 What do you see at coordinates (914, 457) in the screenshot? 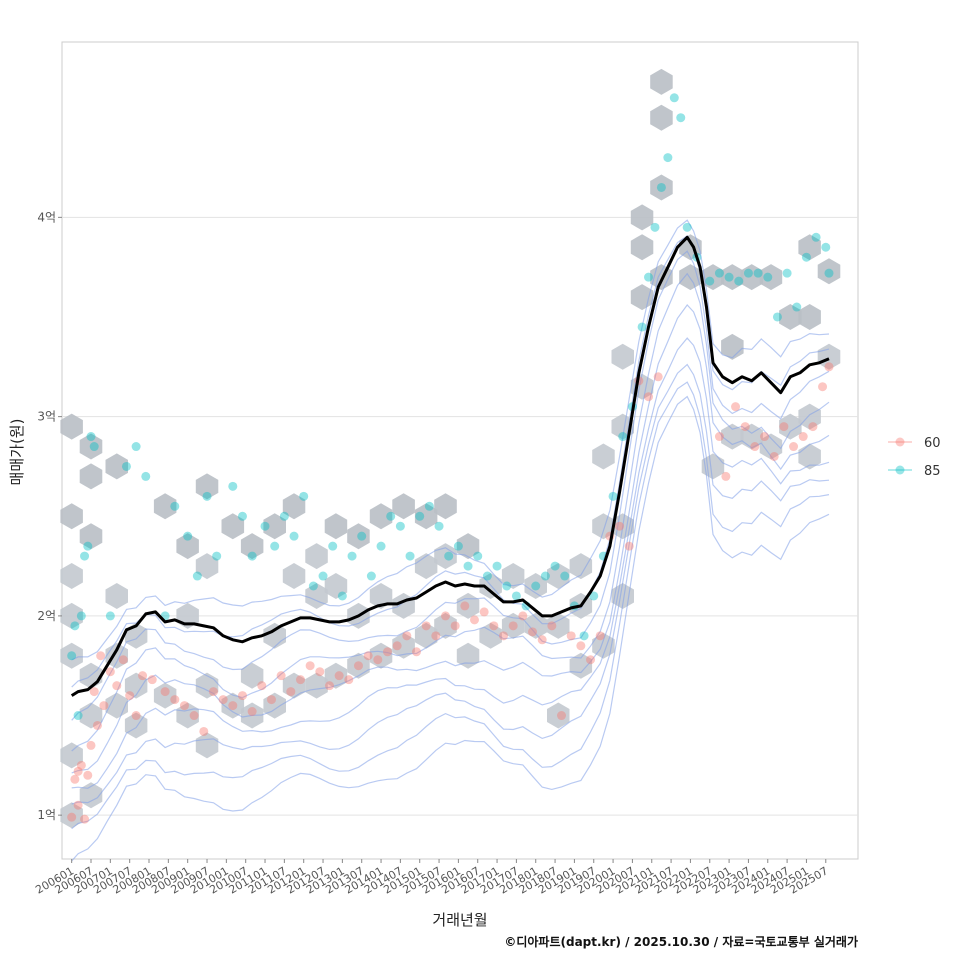
I see `legend: 60 85` at bounding box center [914, 457].